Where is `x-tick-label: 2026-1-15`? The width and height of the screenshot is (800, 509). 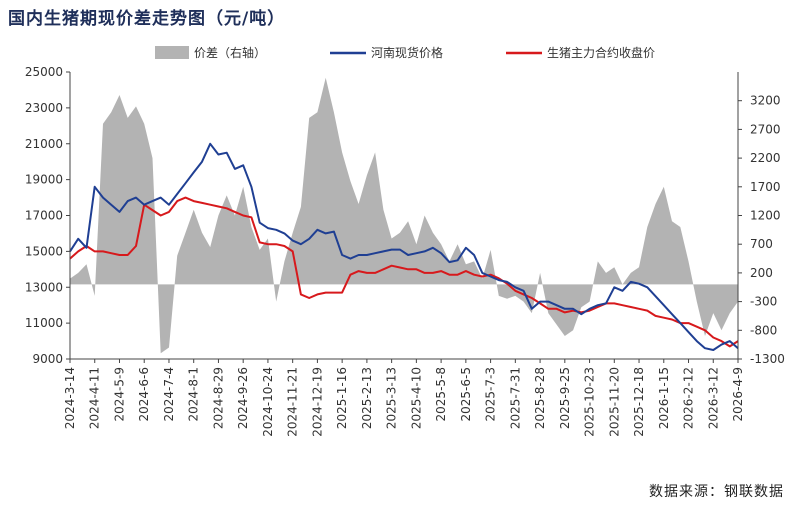
x-tick-label: 2026-1-15 is located at coordinates (664, 398).